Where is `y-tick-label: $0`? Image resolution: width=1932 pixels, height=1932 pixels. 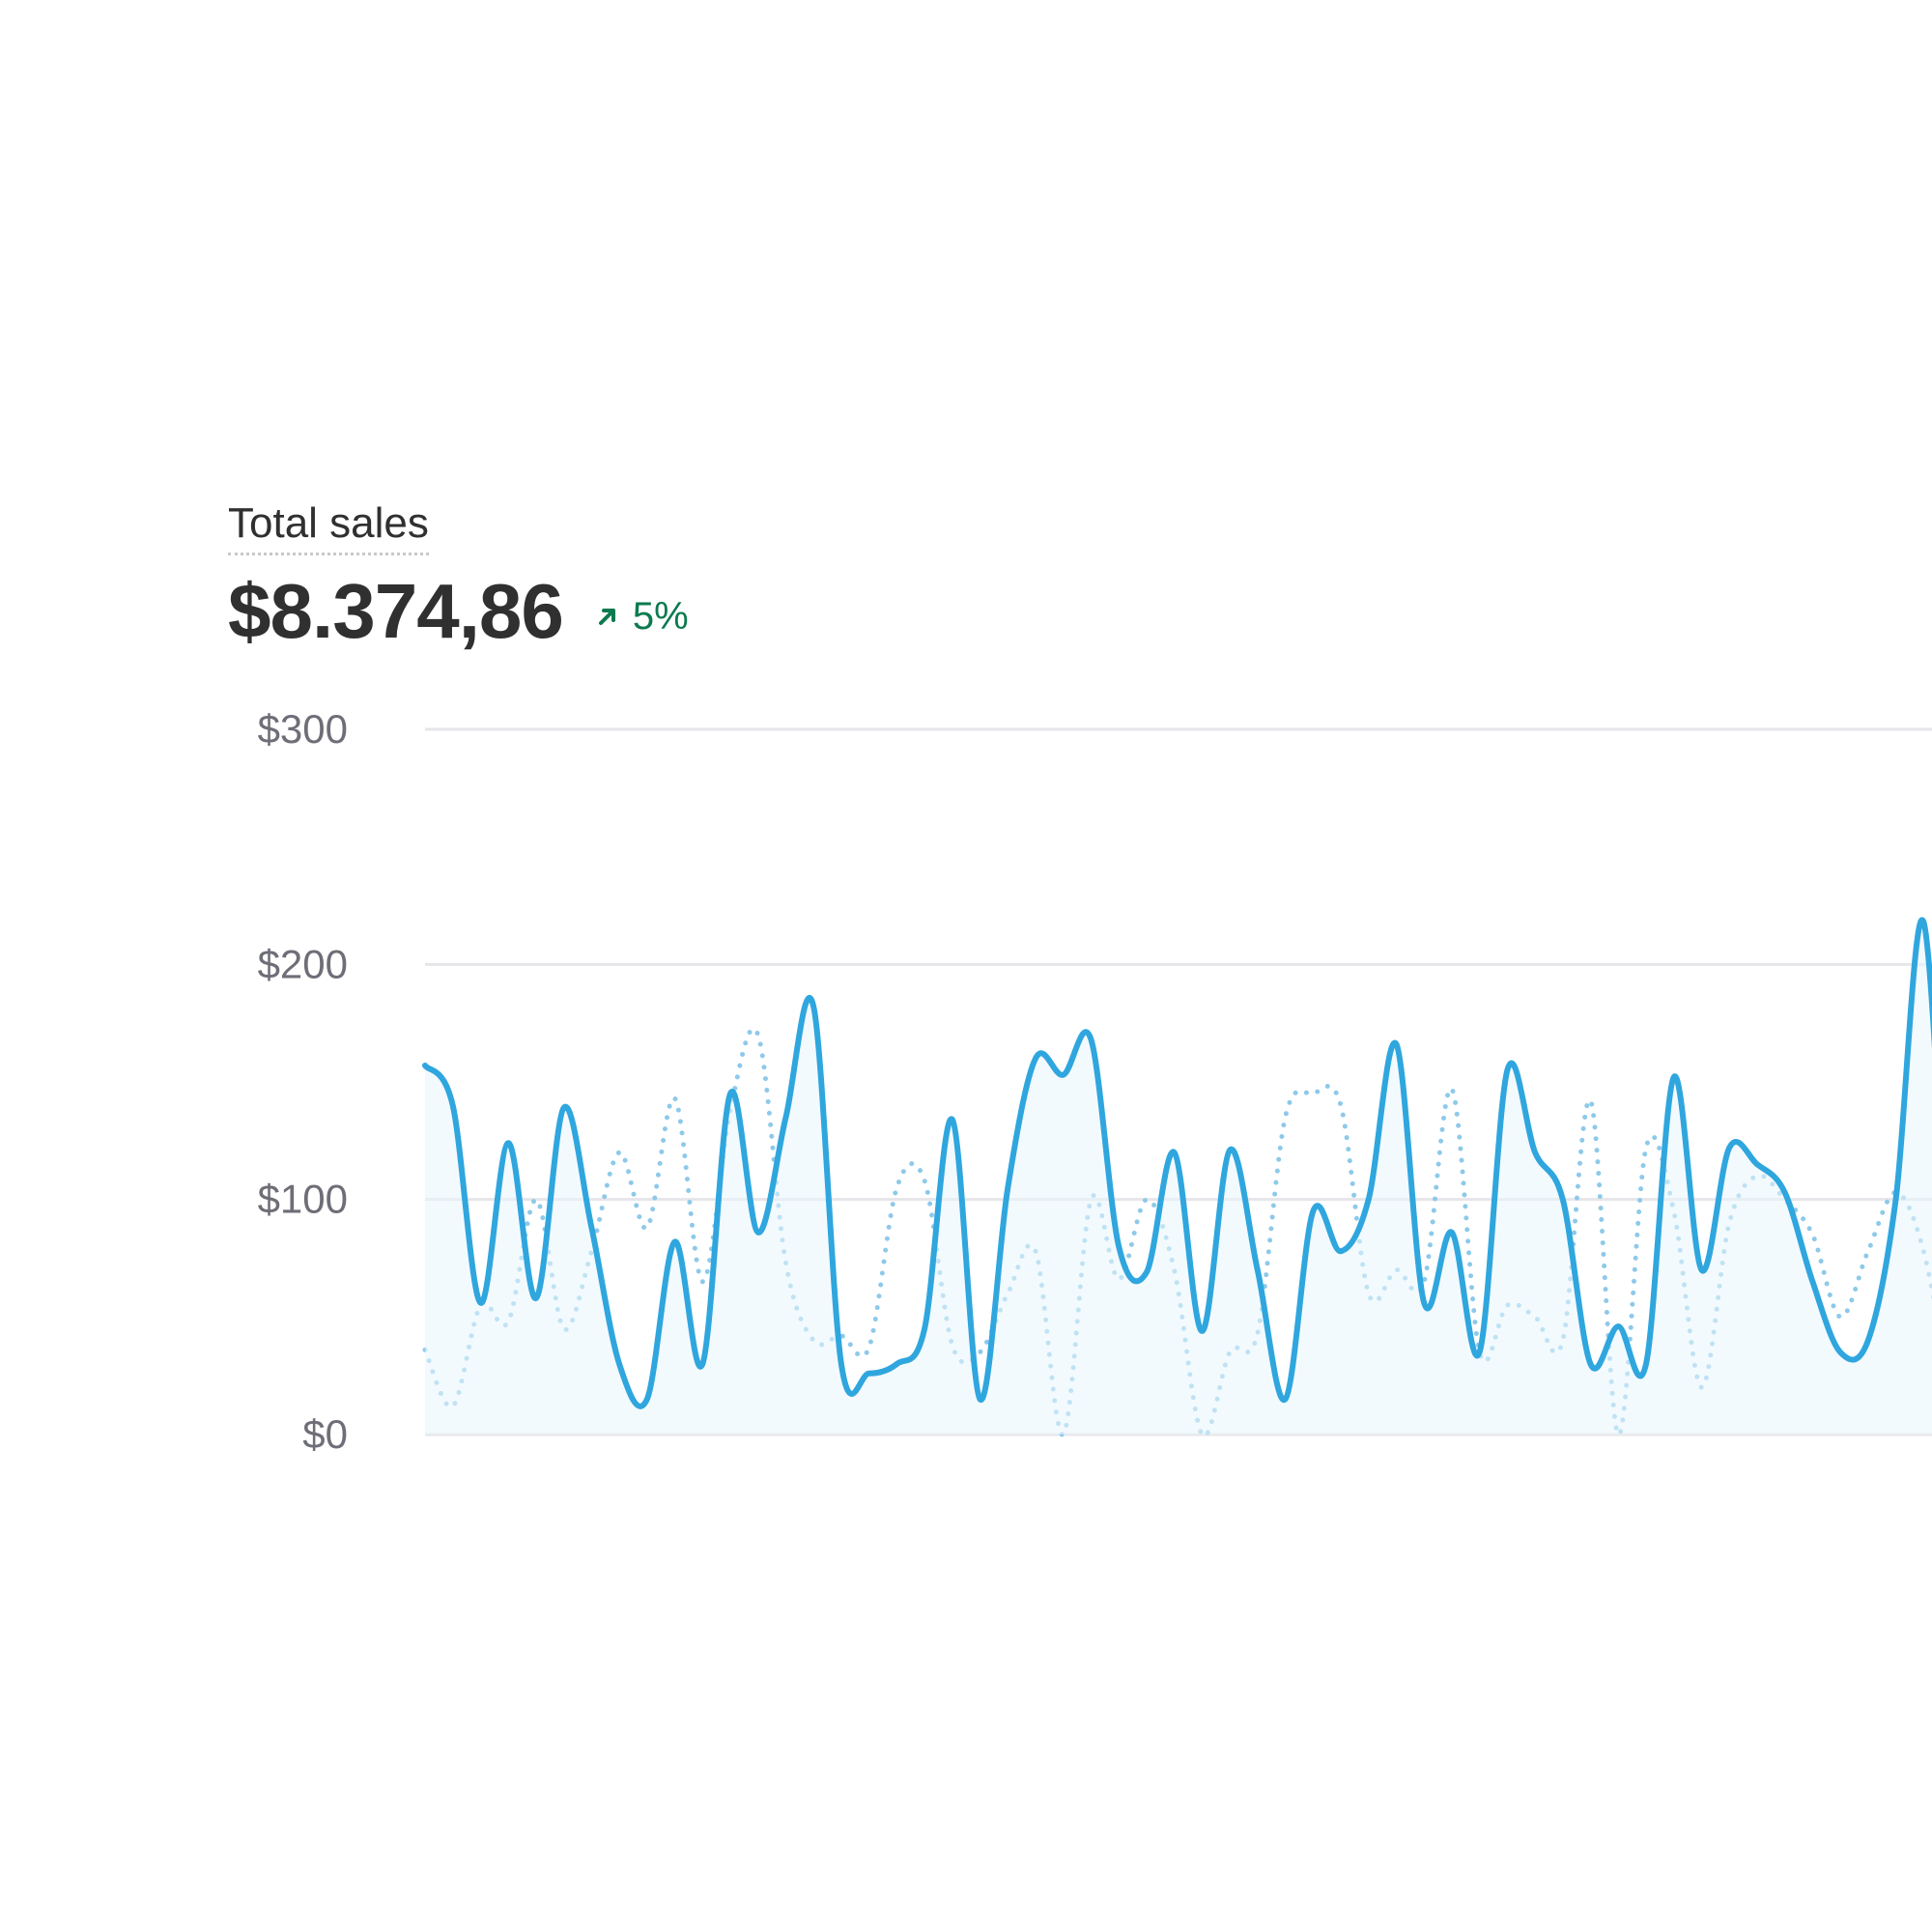 y-tick-label: $0 is located at coordinates (325, 1434).